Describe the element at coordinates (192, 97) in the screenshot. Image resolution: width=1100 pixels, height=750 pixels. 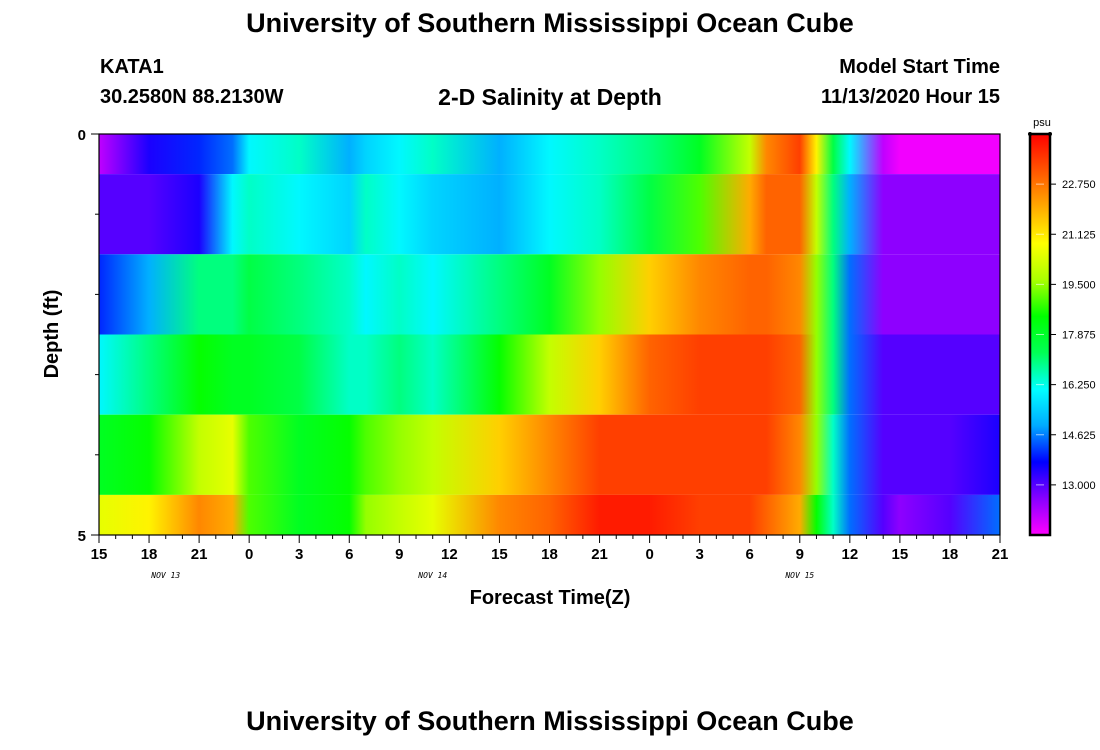
I see `station-coordinates: 30.2580N 88.2130W` at that location.